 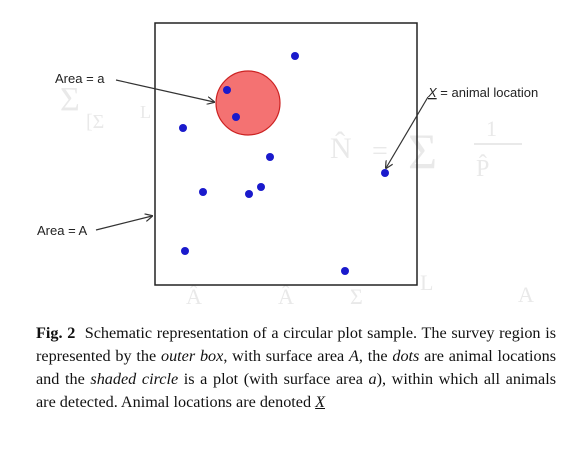 What do you see at coordinates (248, 103) in the screenshot?
I see `plot-circle` at bounding box center [248, 103].